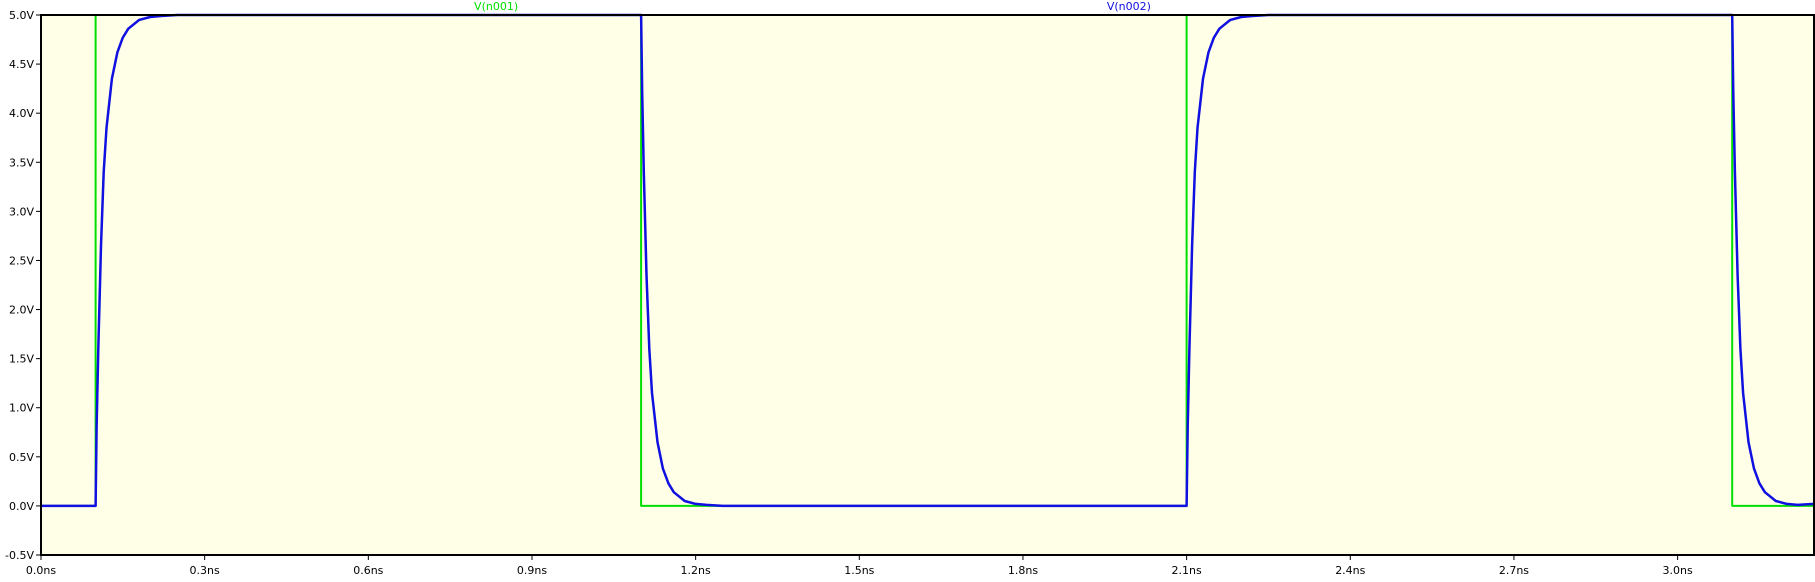 The width and height of the screenshot is (1815, 582). What do you see at coordinates (21, 310) in the screenshot?
I see `y-tick-label: 2.0V` at bounding box center [21, 310].